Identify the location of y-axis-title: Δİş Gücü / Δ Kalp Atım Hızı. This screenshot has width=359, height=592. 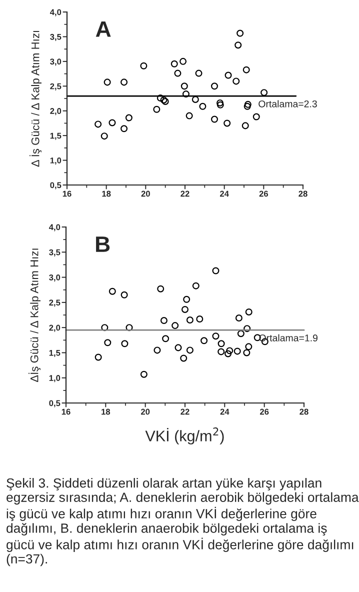
(34, 315).